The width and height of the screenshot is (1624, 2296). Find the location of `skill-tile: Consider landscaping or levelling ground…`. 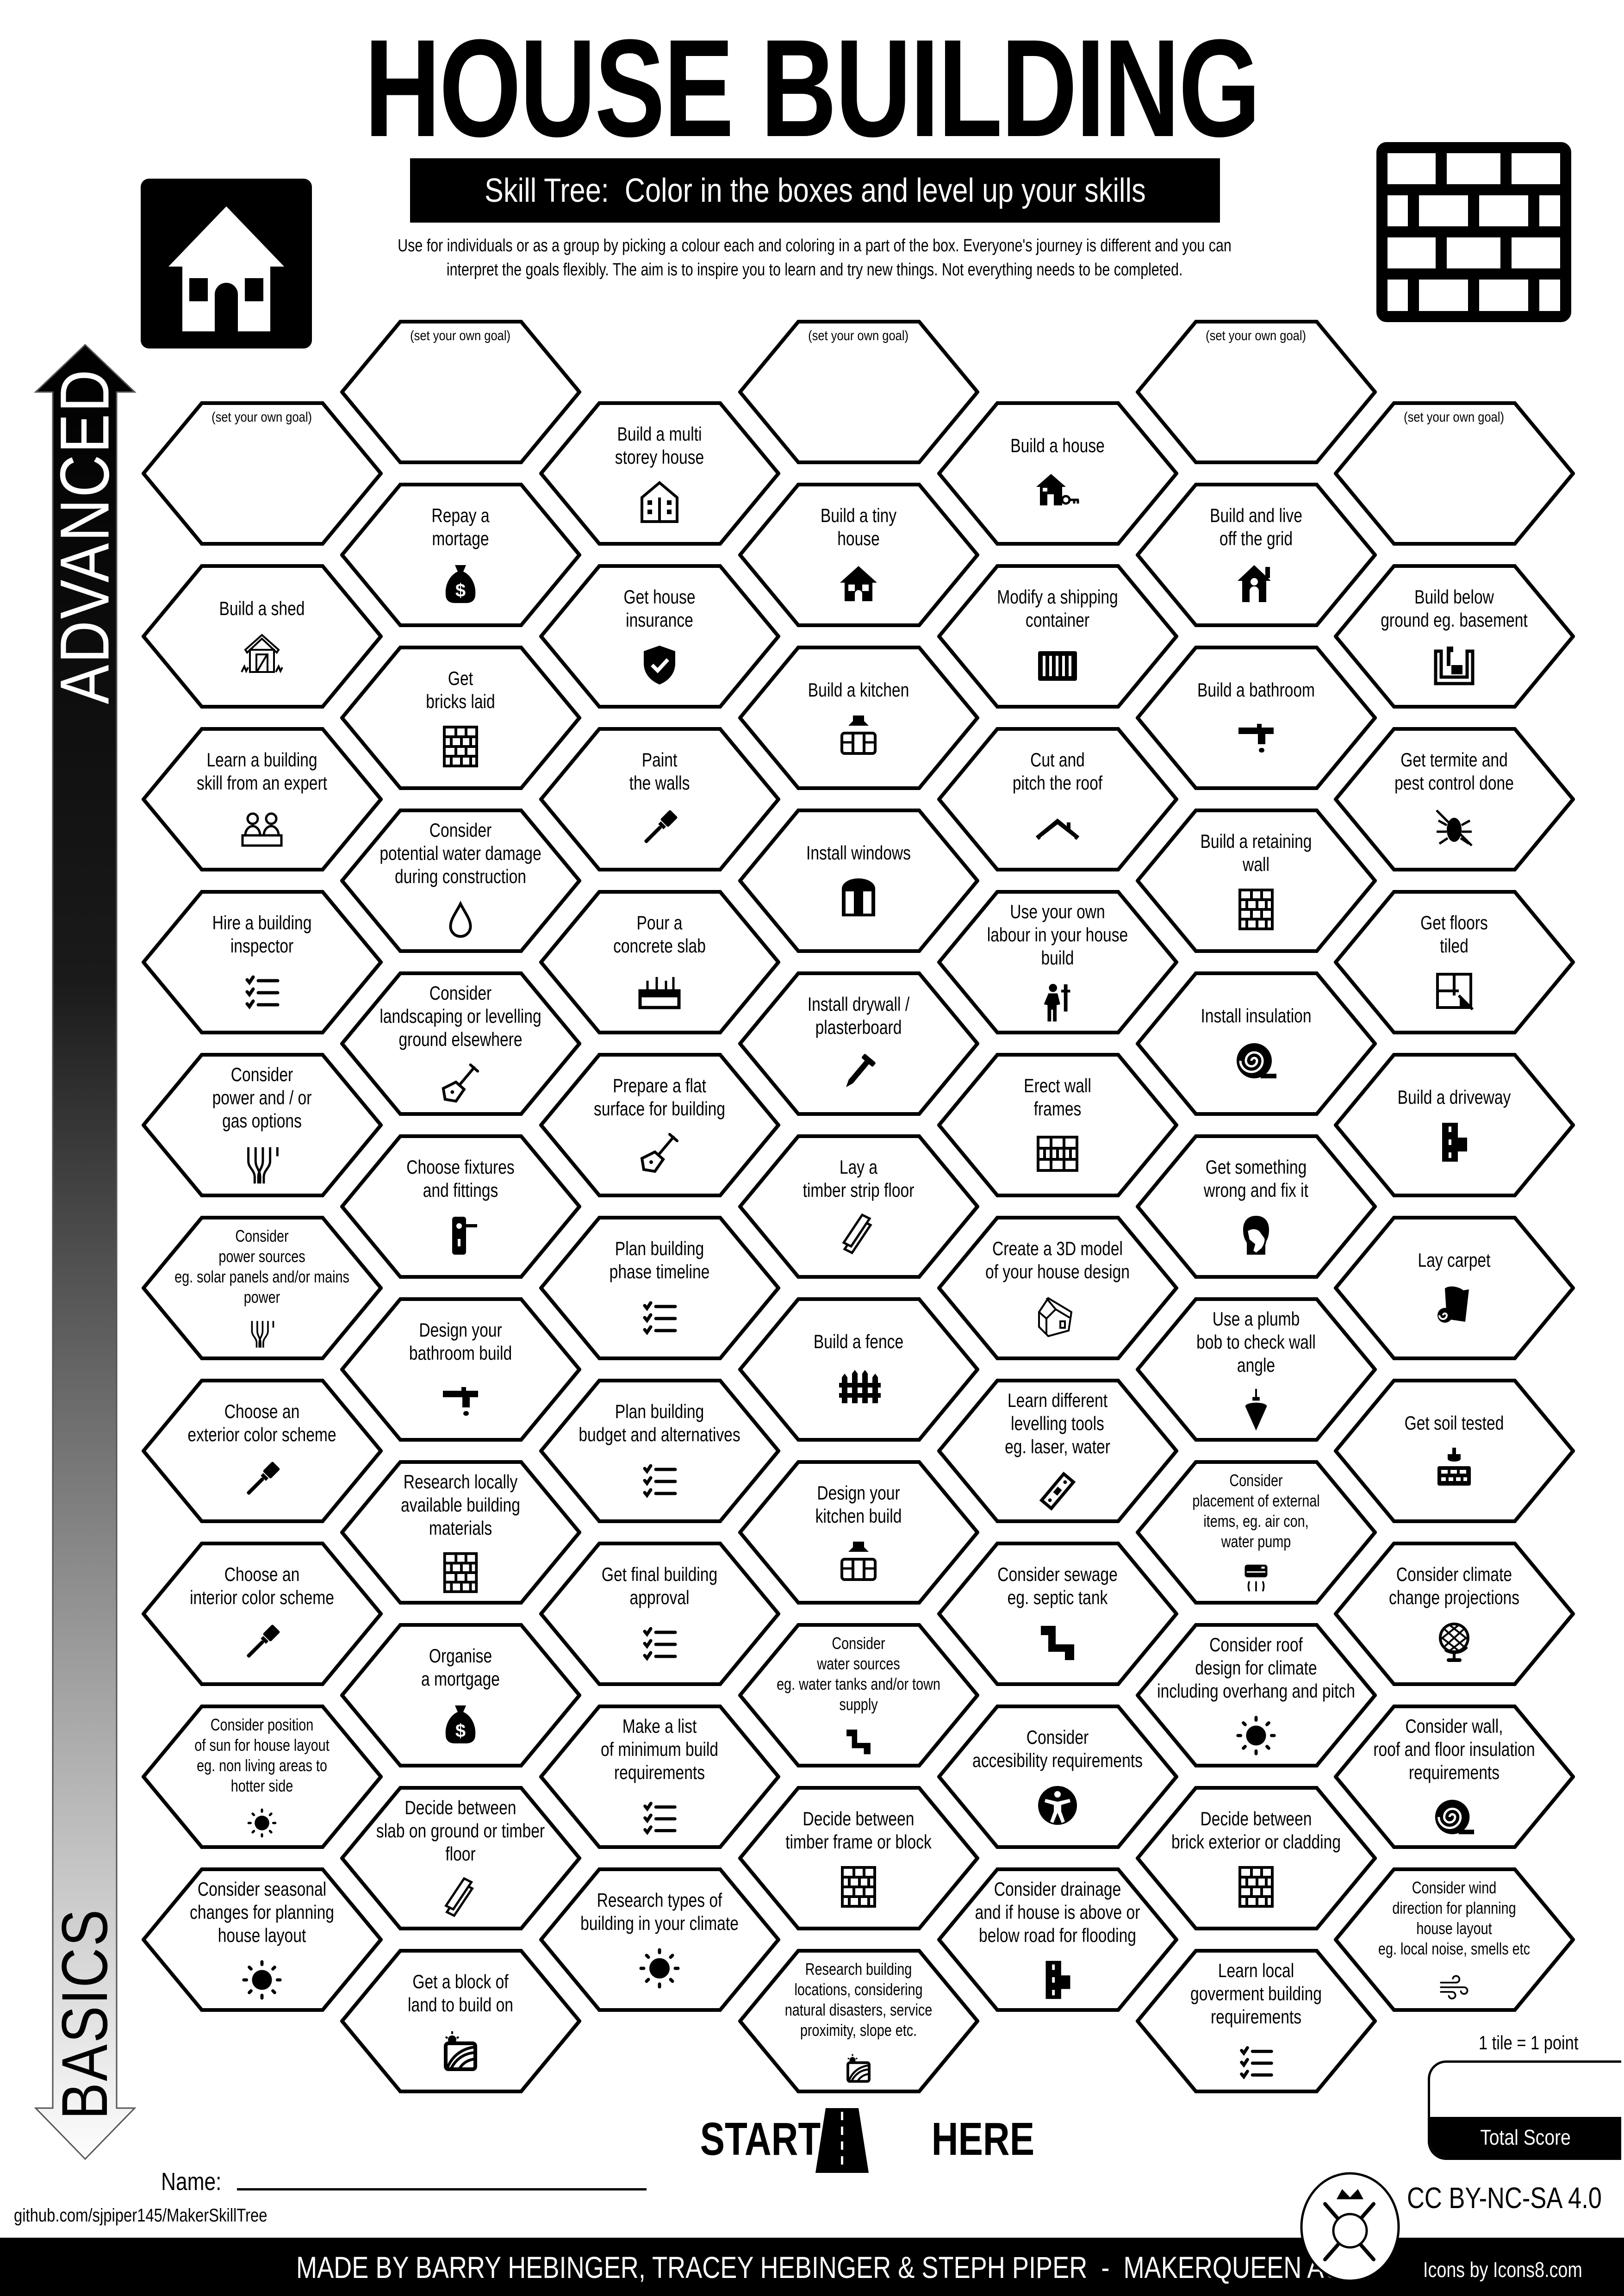

skill-tile: Consider landscaping or levelling ground… is located at coordinates (460, 1043).